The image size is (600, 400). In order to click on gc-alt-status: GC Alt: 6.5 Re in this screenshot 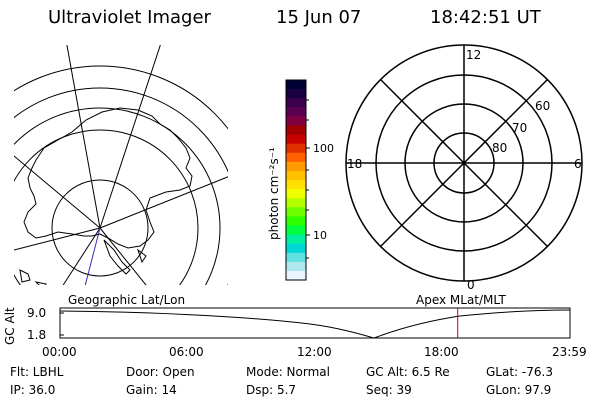, I will do `click(408, 372)`.